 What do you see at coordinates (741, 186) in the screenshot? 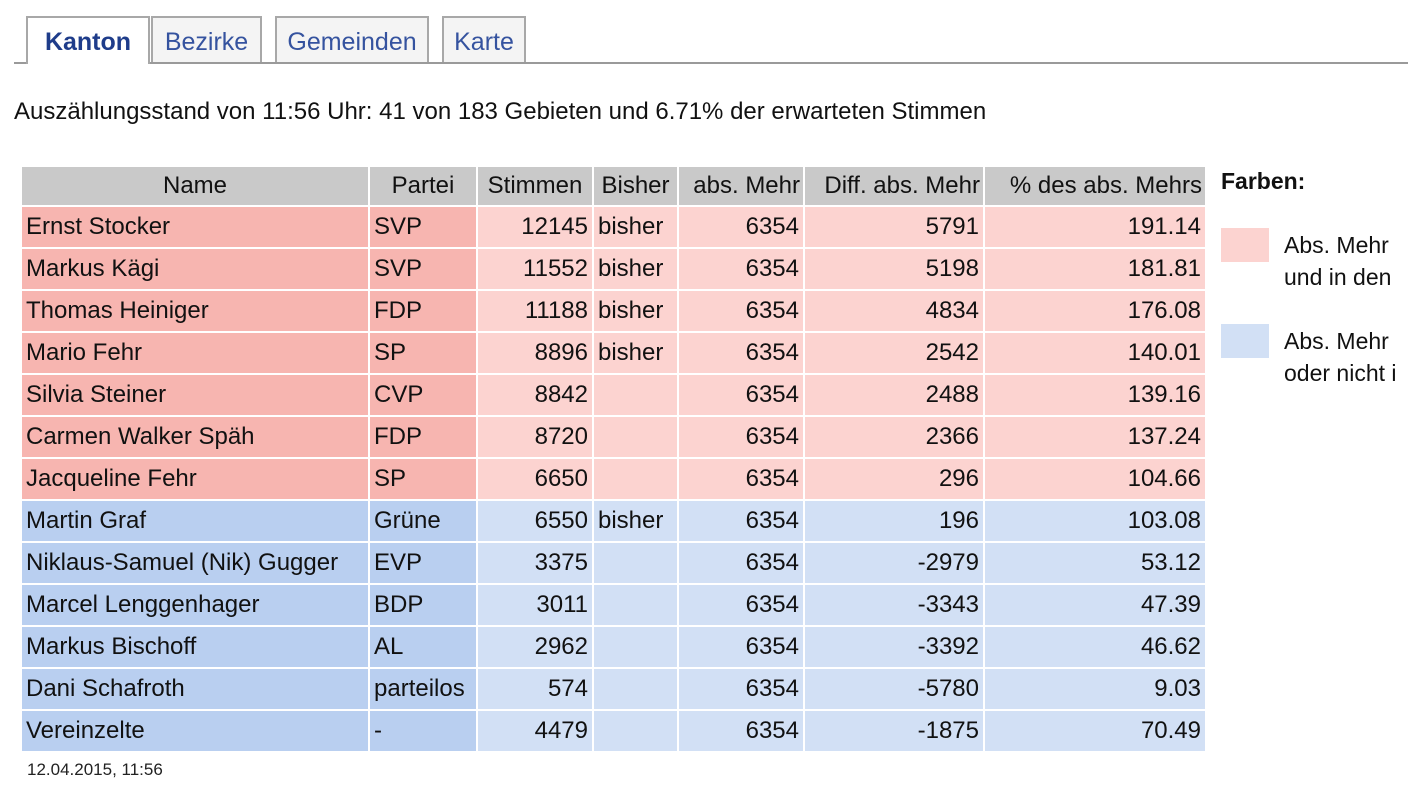
I see `header-abs-majority: abs. Mehr` at bounding box center [741, 186].